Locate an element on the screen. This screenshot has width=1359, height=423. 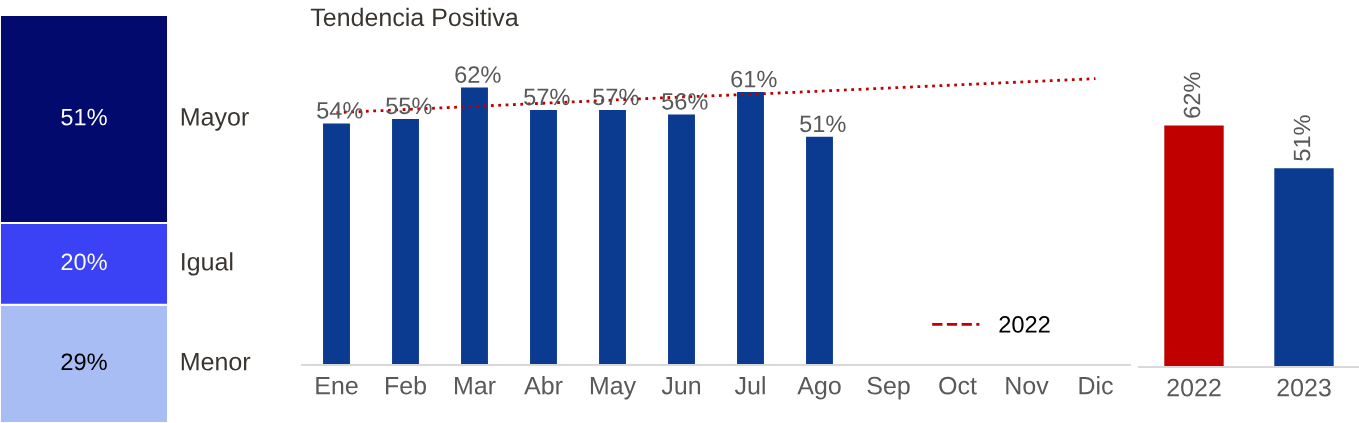
chart-title: Tendencia Positiva is located at coordinates (414, 17).